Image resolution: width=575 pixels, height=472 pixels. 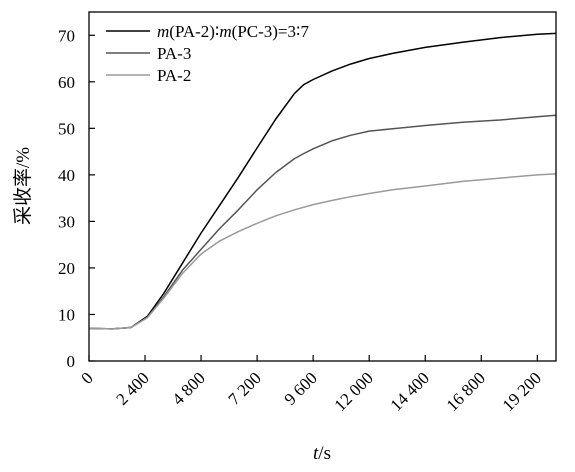 What do you see at coordinates (466, 391) in the screenshot?
I see `x-tick-label: 16 800` at bounding box center [466, 391].